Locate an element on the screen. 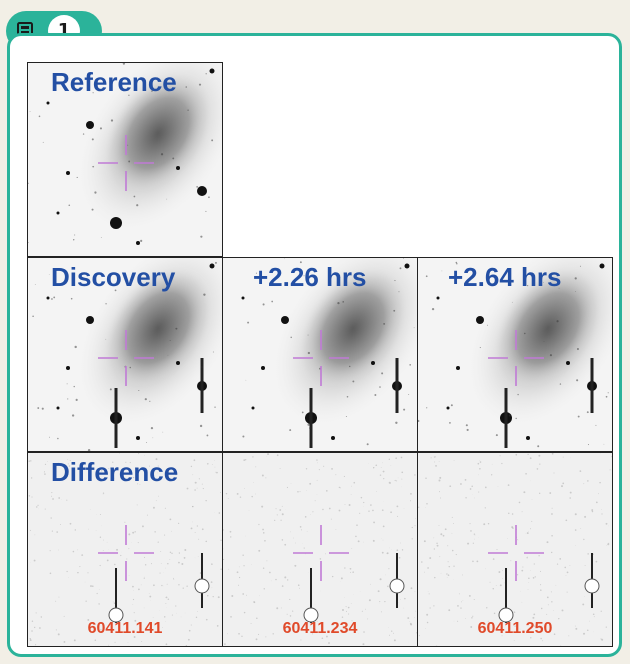  discovery-panel: Discovery is located at coordinates (125, 354).